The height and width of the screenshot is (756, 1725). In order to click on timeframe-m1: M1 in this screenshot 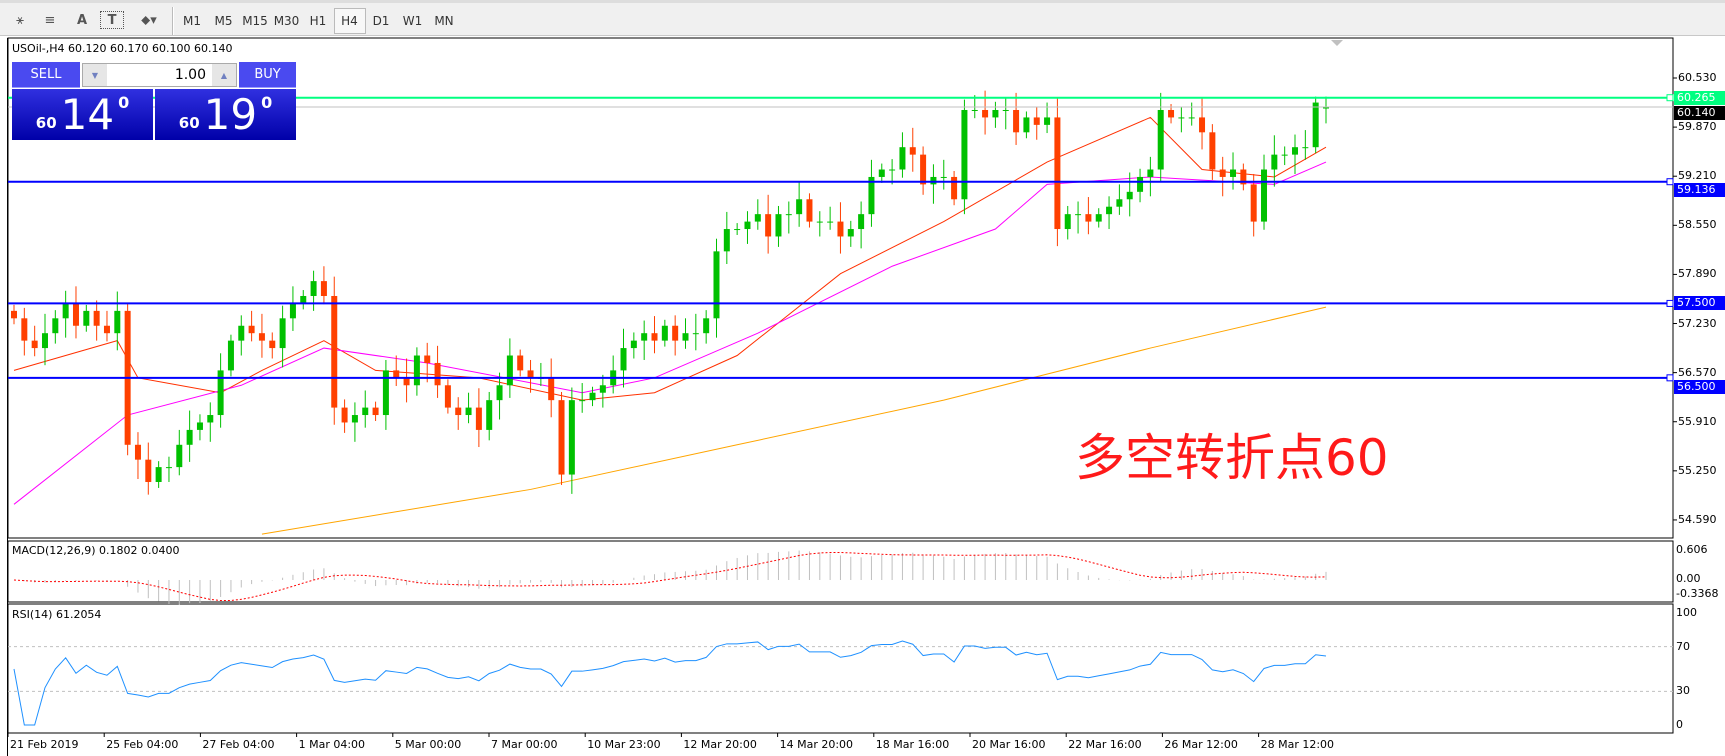, I will do `click(192, 21)`.